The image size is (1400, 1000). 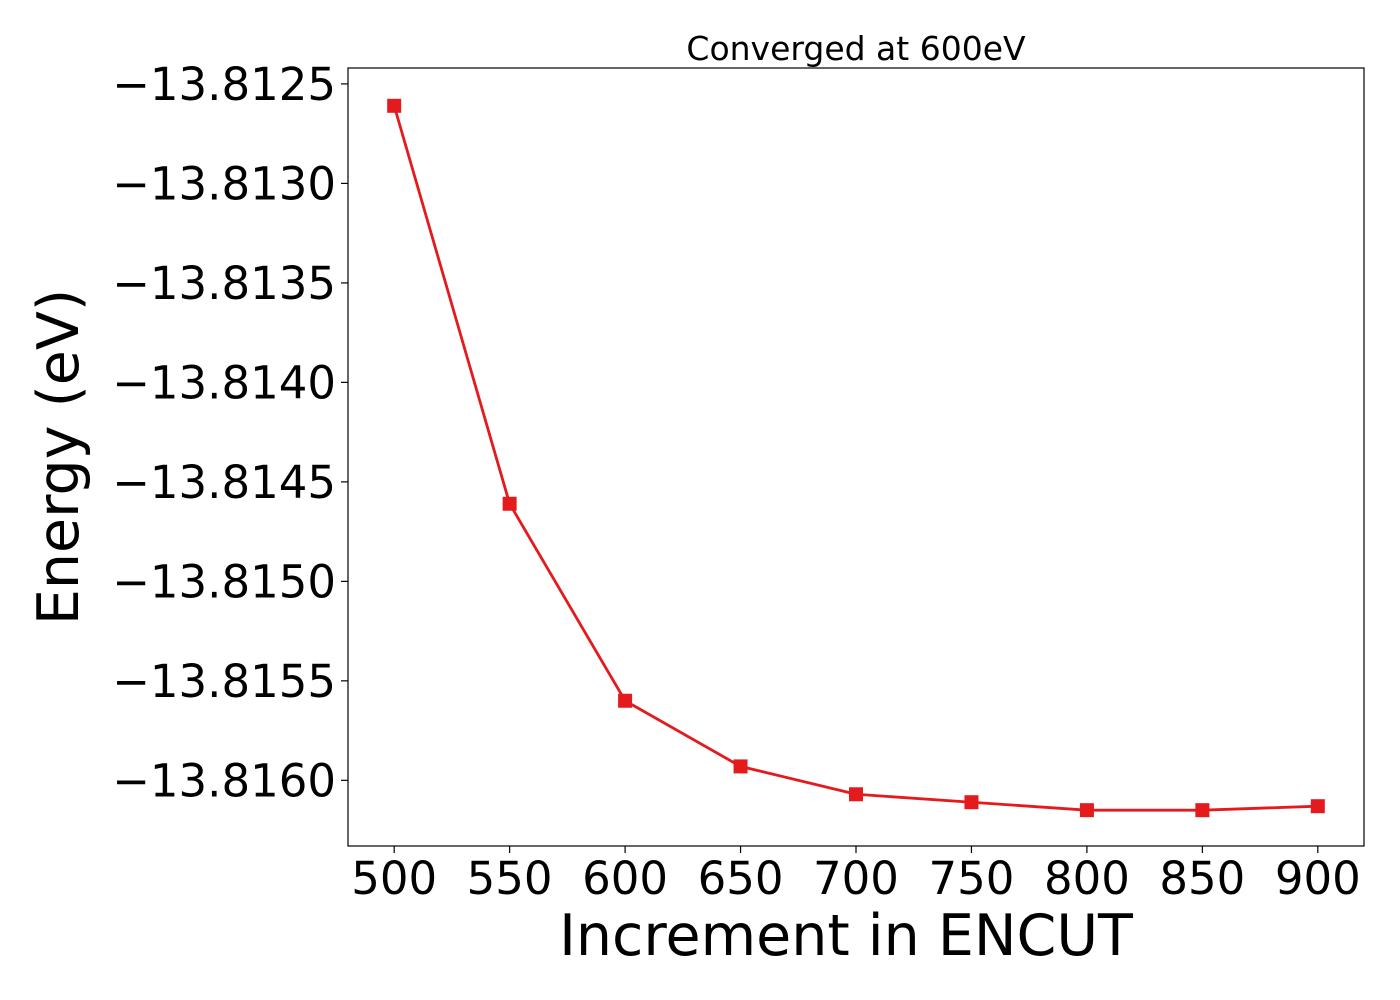 I want to click on x-tick-label: 850, so click(x=1202, y=878).